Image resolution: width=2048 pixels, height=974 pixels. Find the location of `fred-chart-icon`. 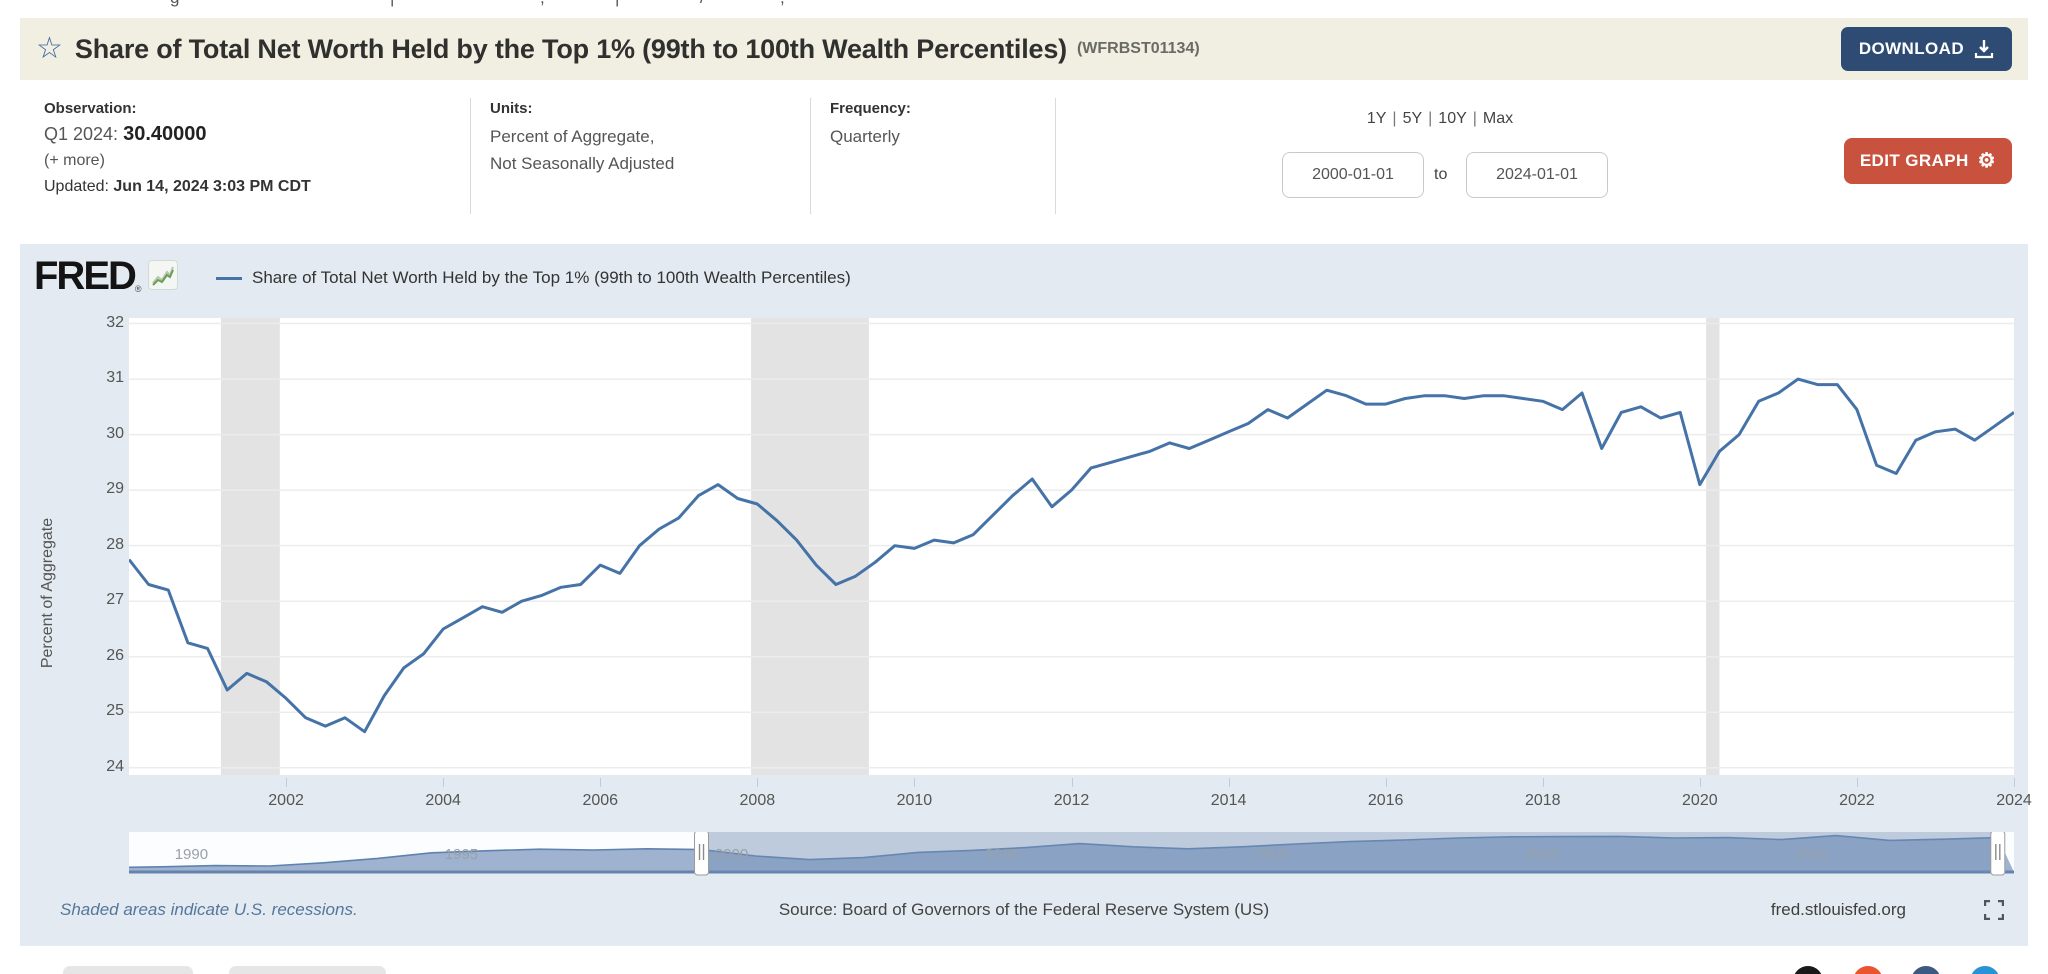

fred-chart-icon is located at coordinates (162, 275).